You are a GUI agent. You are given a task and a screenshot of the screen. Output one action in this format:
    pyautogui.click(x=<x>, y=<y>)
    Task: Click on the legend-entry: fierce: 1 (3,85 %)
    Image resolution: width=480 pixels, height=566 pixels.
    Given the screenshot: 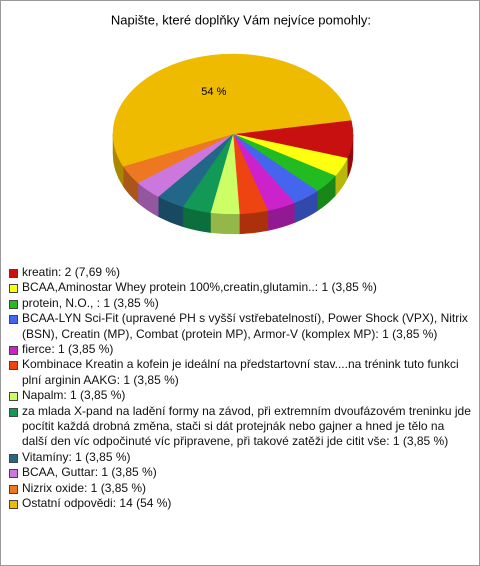 What is the action you would take?
    pyautogui.click(x=240, y=349)
    